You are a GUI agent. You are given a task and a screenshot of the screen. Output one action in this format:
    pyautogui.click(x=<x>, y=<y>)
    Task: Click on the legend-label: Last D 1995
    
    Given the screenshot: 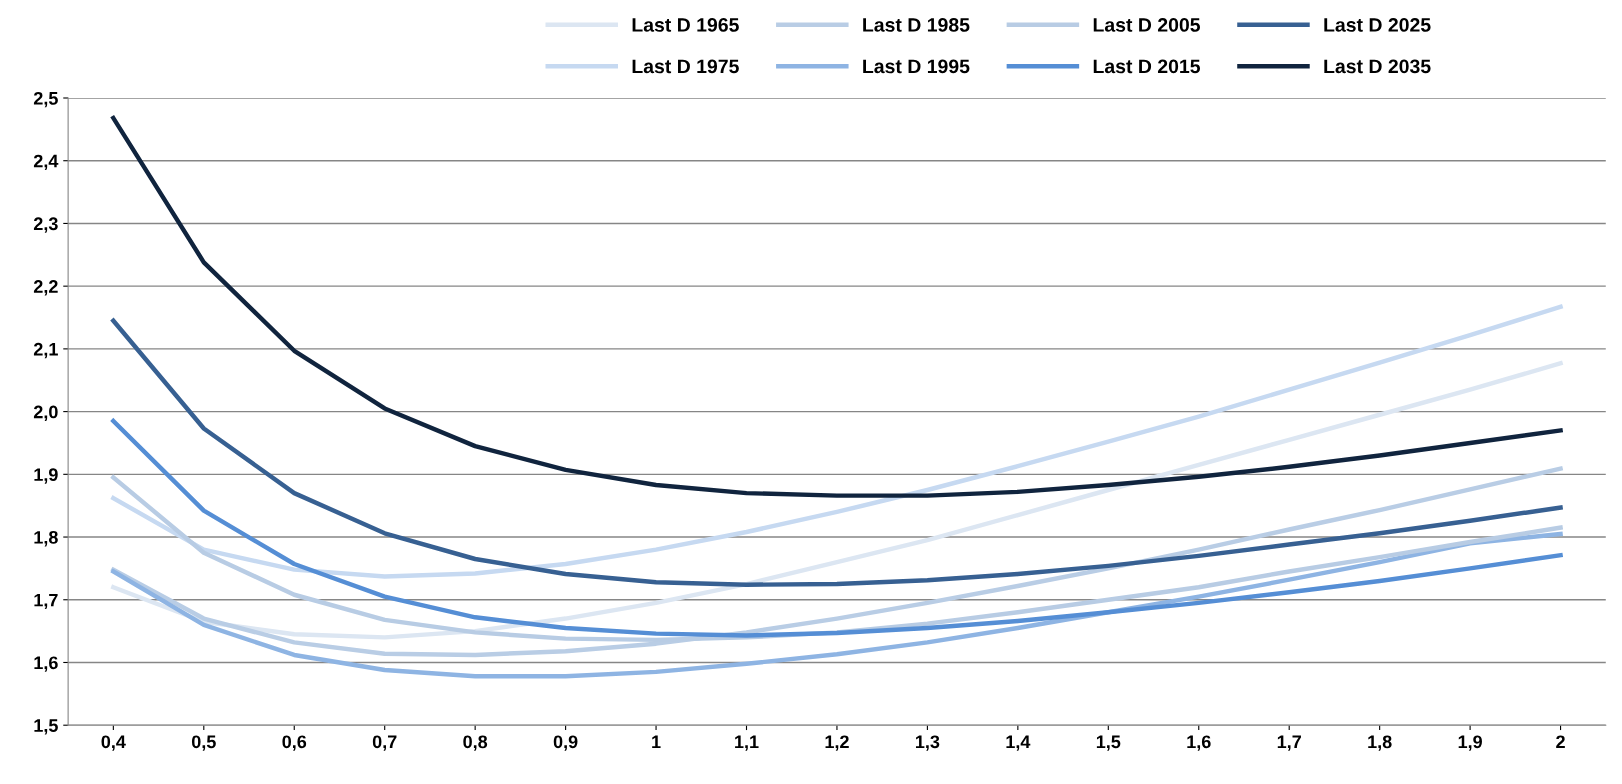 What is the action you would take?
    pyautogui.click(x=916, y=66)
    